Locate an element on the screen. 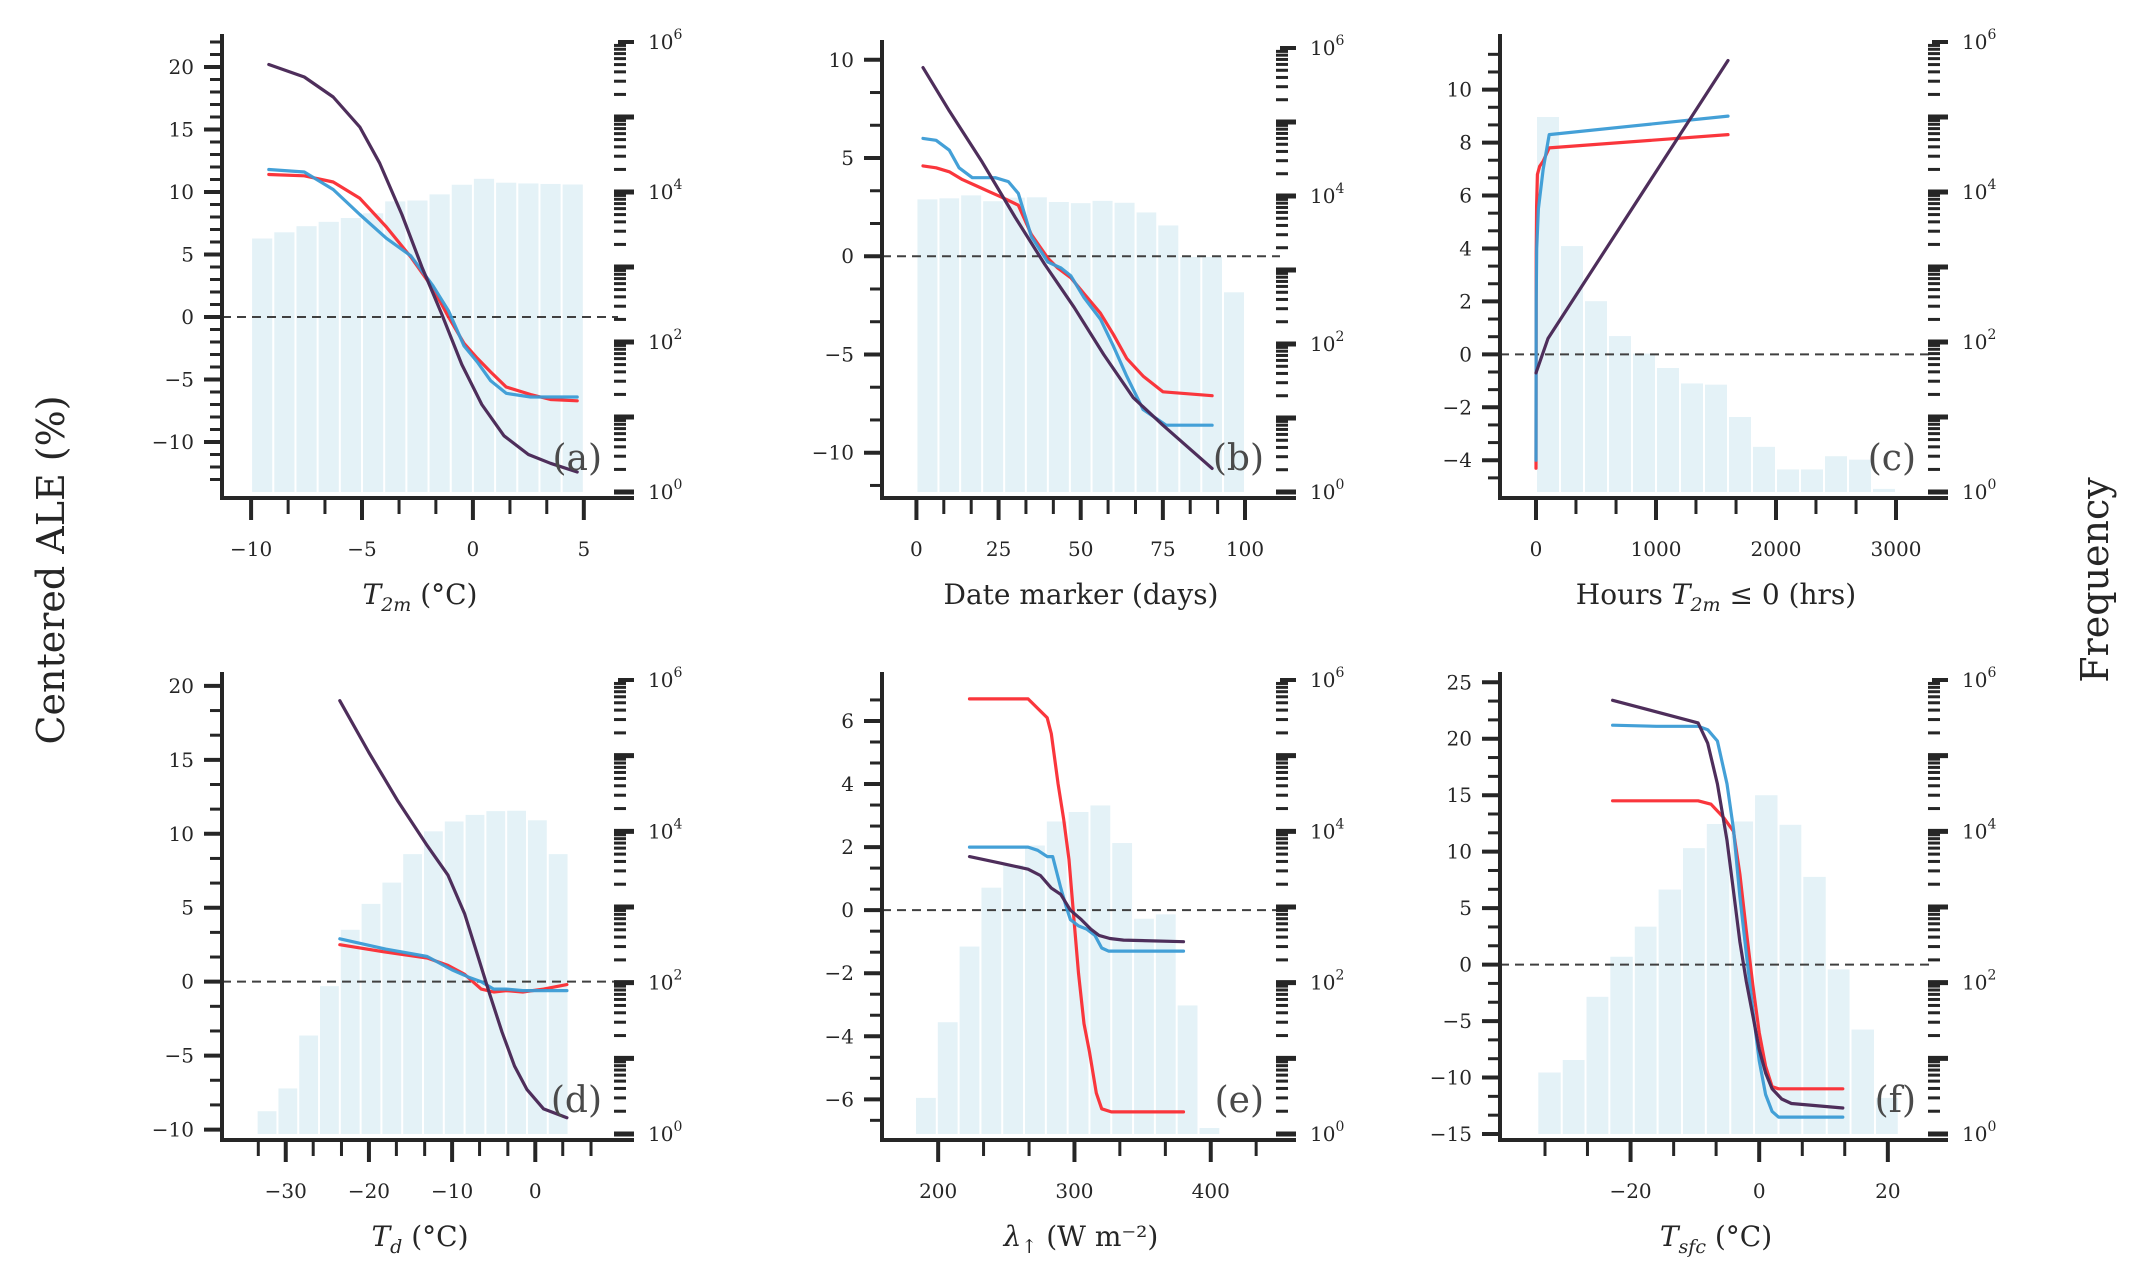  x-tick-label: 300 is located at coordinates (1074, 1191).